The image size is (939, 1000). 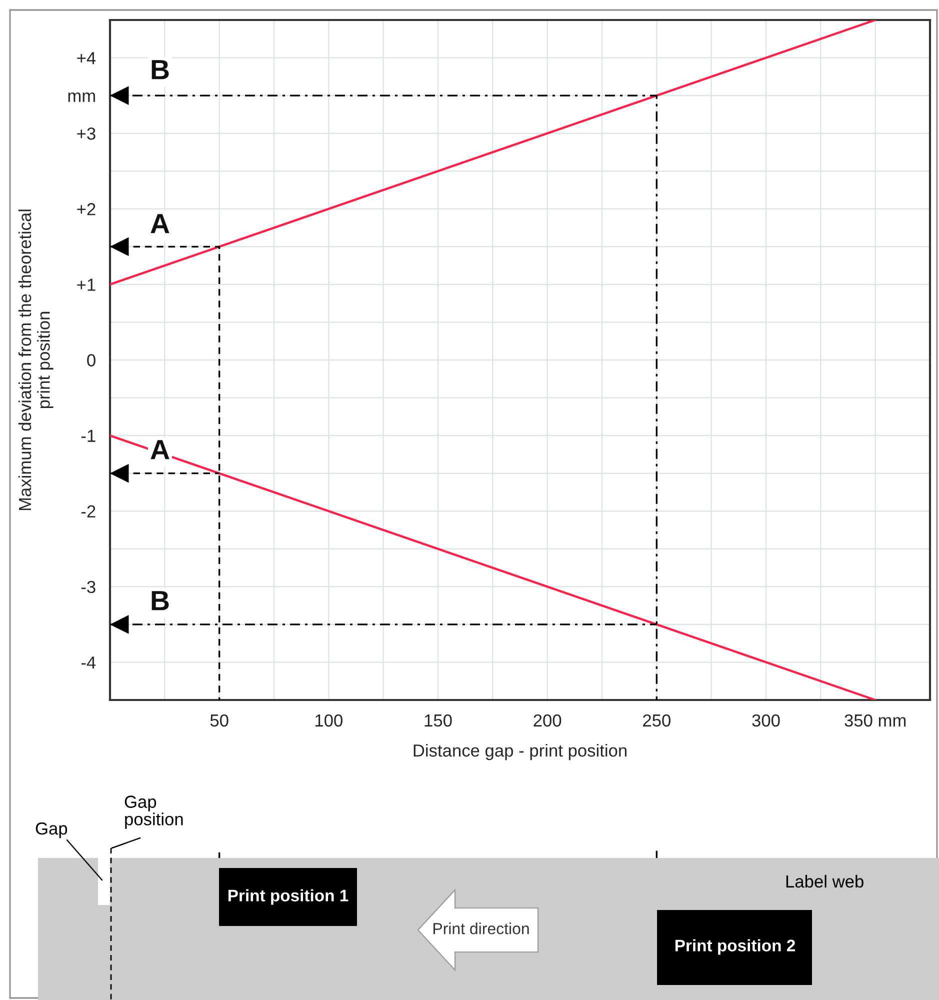 What do you see at coordinates (86, 58) in the screenshot?
I see `y-tick-label: +4` at bounding box center [86, 58].